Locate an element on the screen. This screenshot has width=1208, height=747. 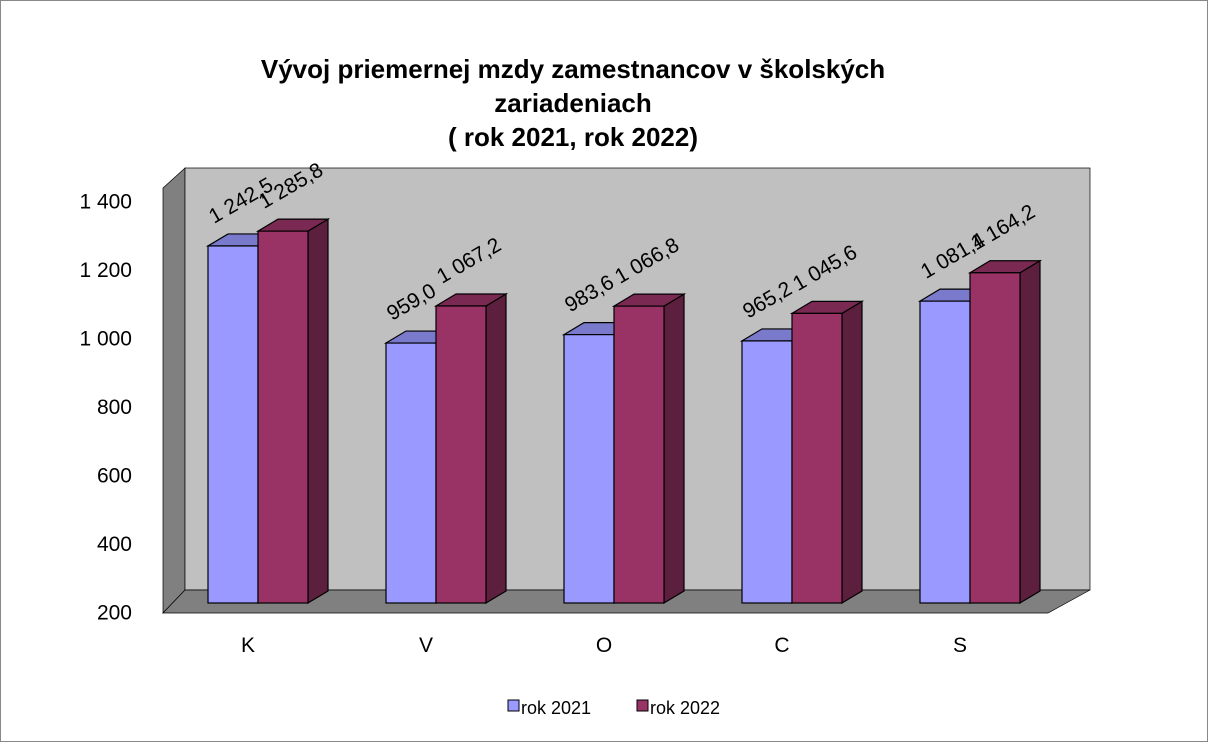
y-tick-label: 800 is located at coordinates (114, 407).